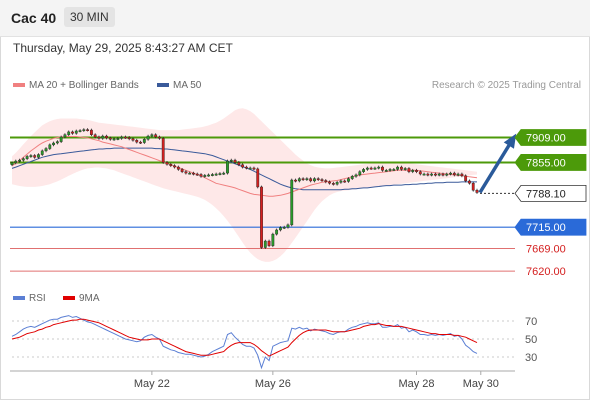 The height and width of the screenshot is (400, 590). I want to click on copyright-label: Research © 2025 Trading Central, so click(506, 85).